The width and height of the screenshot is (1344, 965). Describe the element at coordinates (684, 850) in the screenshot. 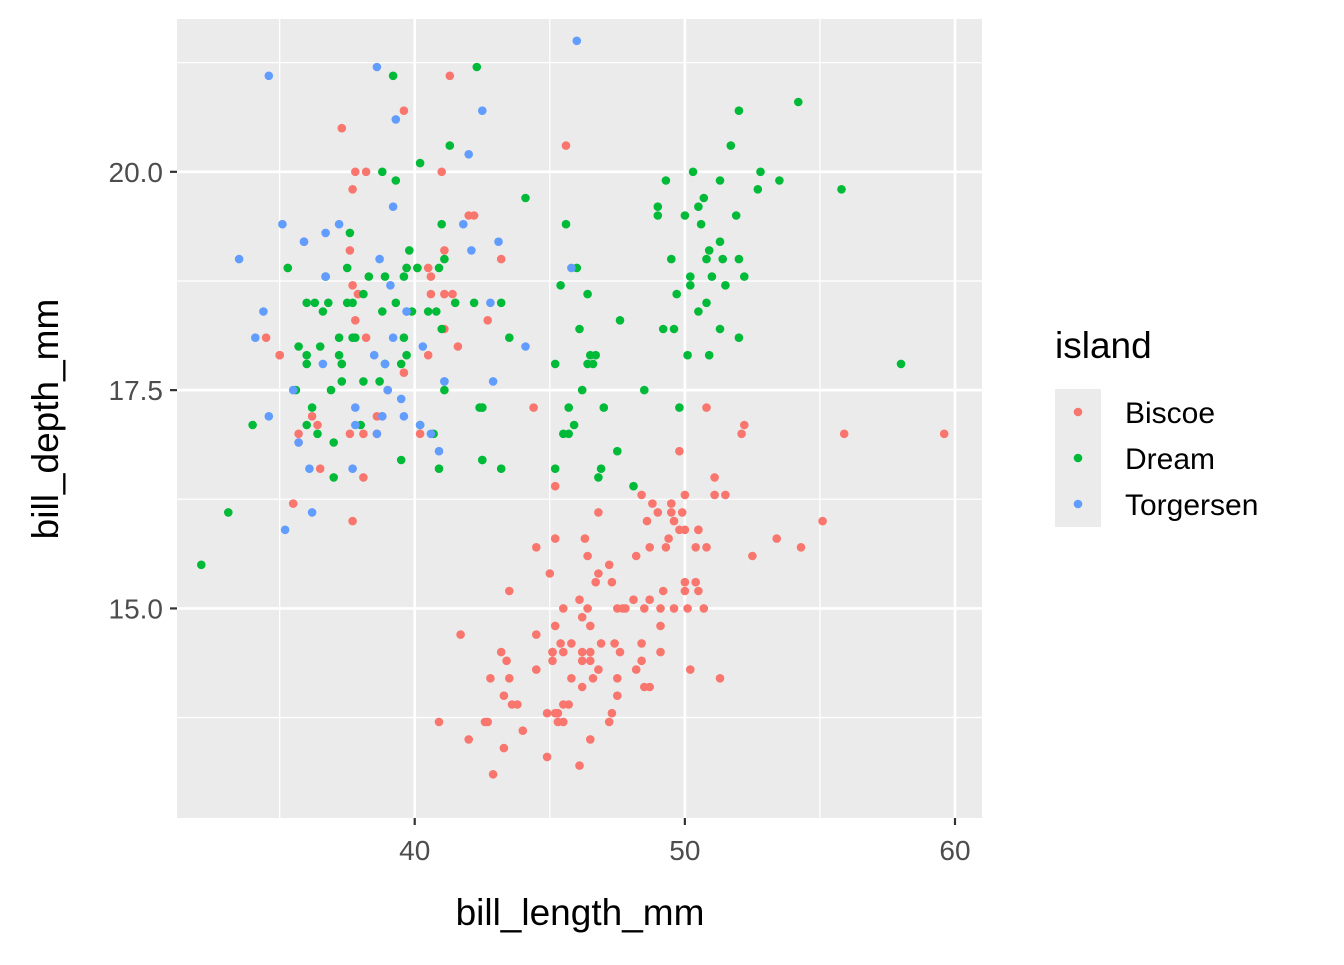

I see `x-tick-label: 50` at that location.